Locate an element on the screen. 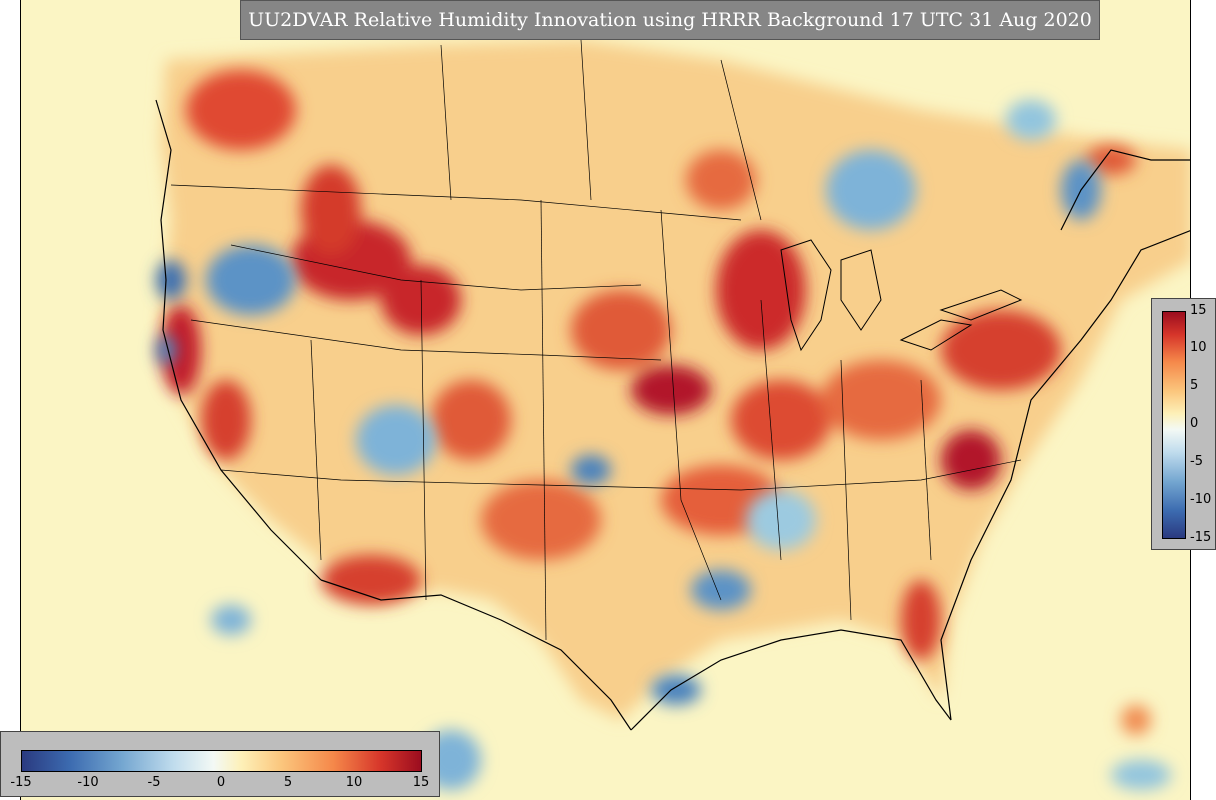 Image resolution: width=1216 pixels, height=800 pixels. horizontal-colorbar: -15 -10 -5 0 5 10 15 is located at coordinates (220, 764).